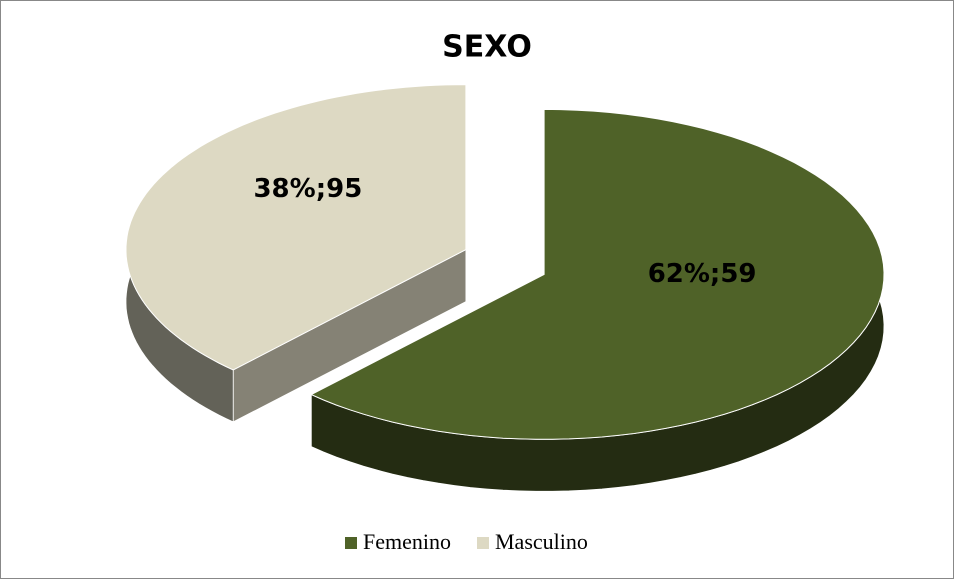  What do you see at coordinates (307, 189) in the screenshot?
I see `data-label: 38%;95` at bounding box center [307, 189].